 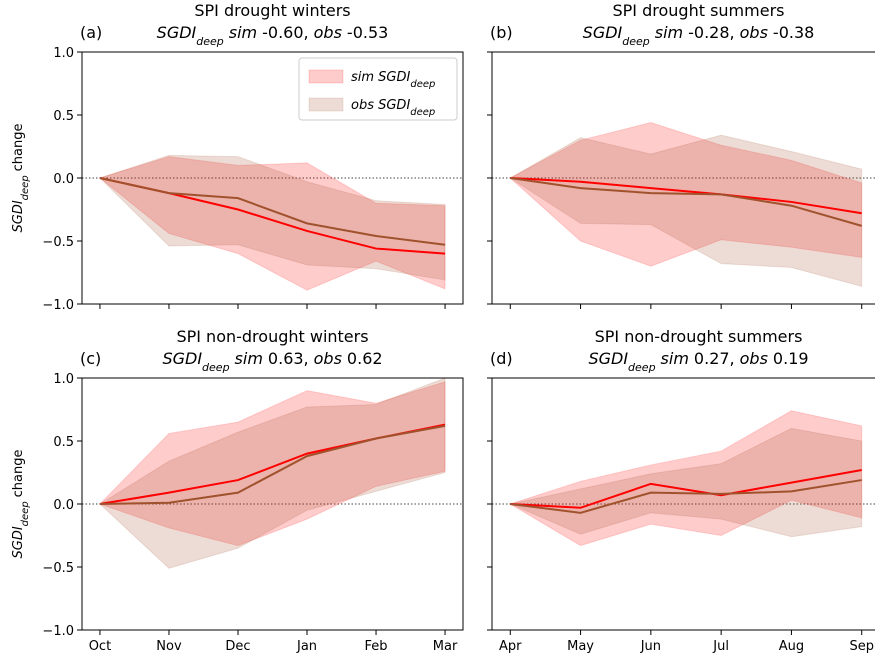 I want to click on x-tick-label: Jan, so click(x=306, y=646).